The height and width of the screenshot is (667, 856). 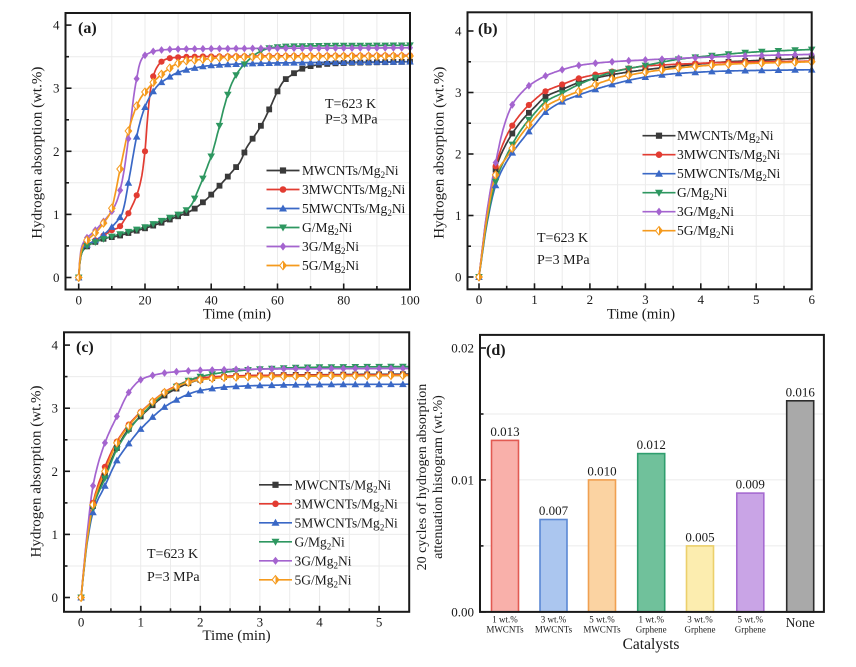 I want to click on svg-text: 0.01, so click(x=462, y=479).